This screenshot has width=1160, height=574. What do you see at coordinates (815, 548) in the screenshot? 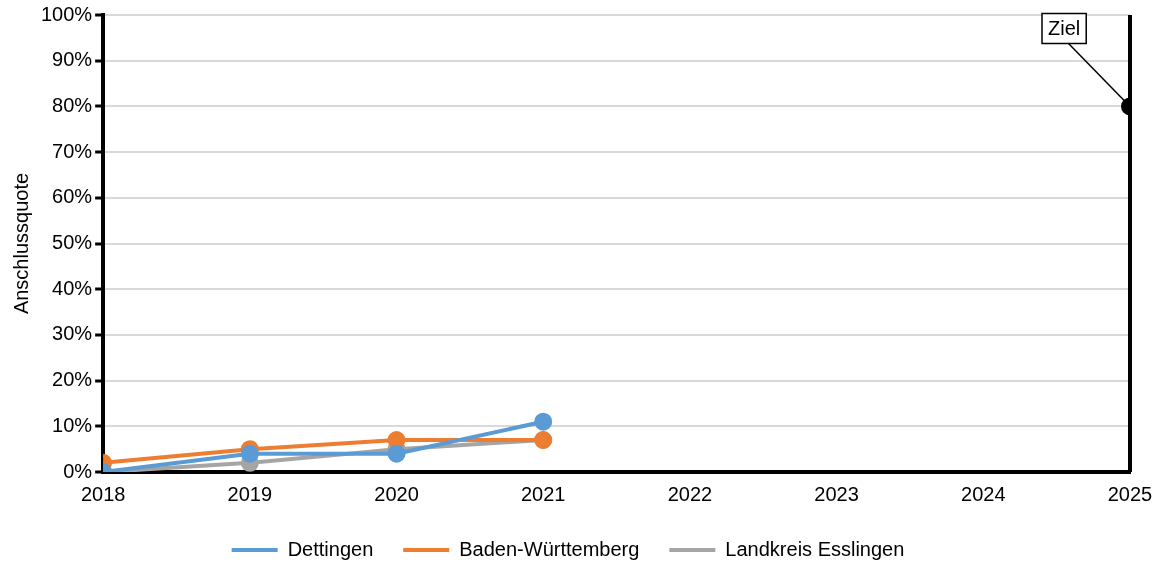
I see `legend-label: Landkreis Esslingen` at bounding box center [815, 548].